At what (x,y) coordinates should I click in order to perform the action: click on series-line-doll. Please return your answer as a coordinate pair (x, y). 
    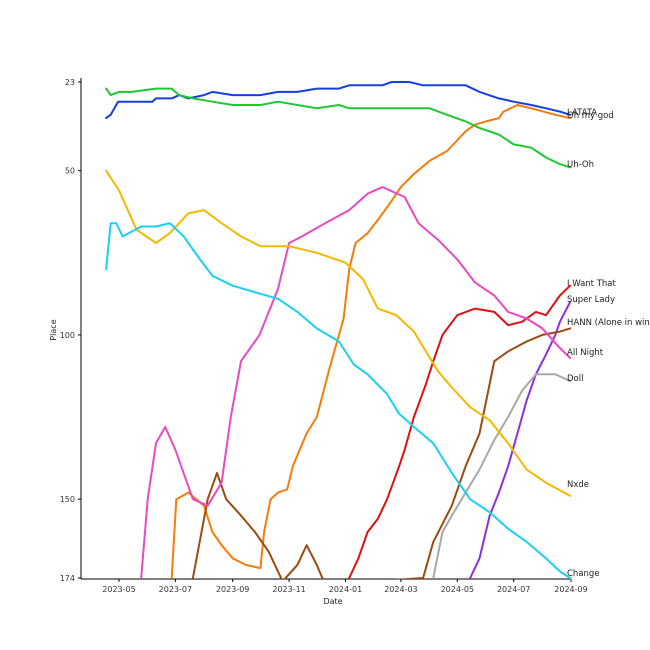
    Looking at the image, I should click on (501, 476).